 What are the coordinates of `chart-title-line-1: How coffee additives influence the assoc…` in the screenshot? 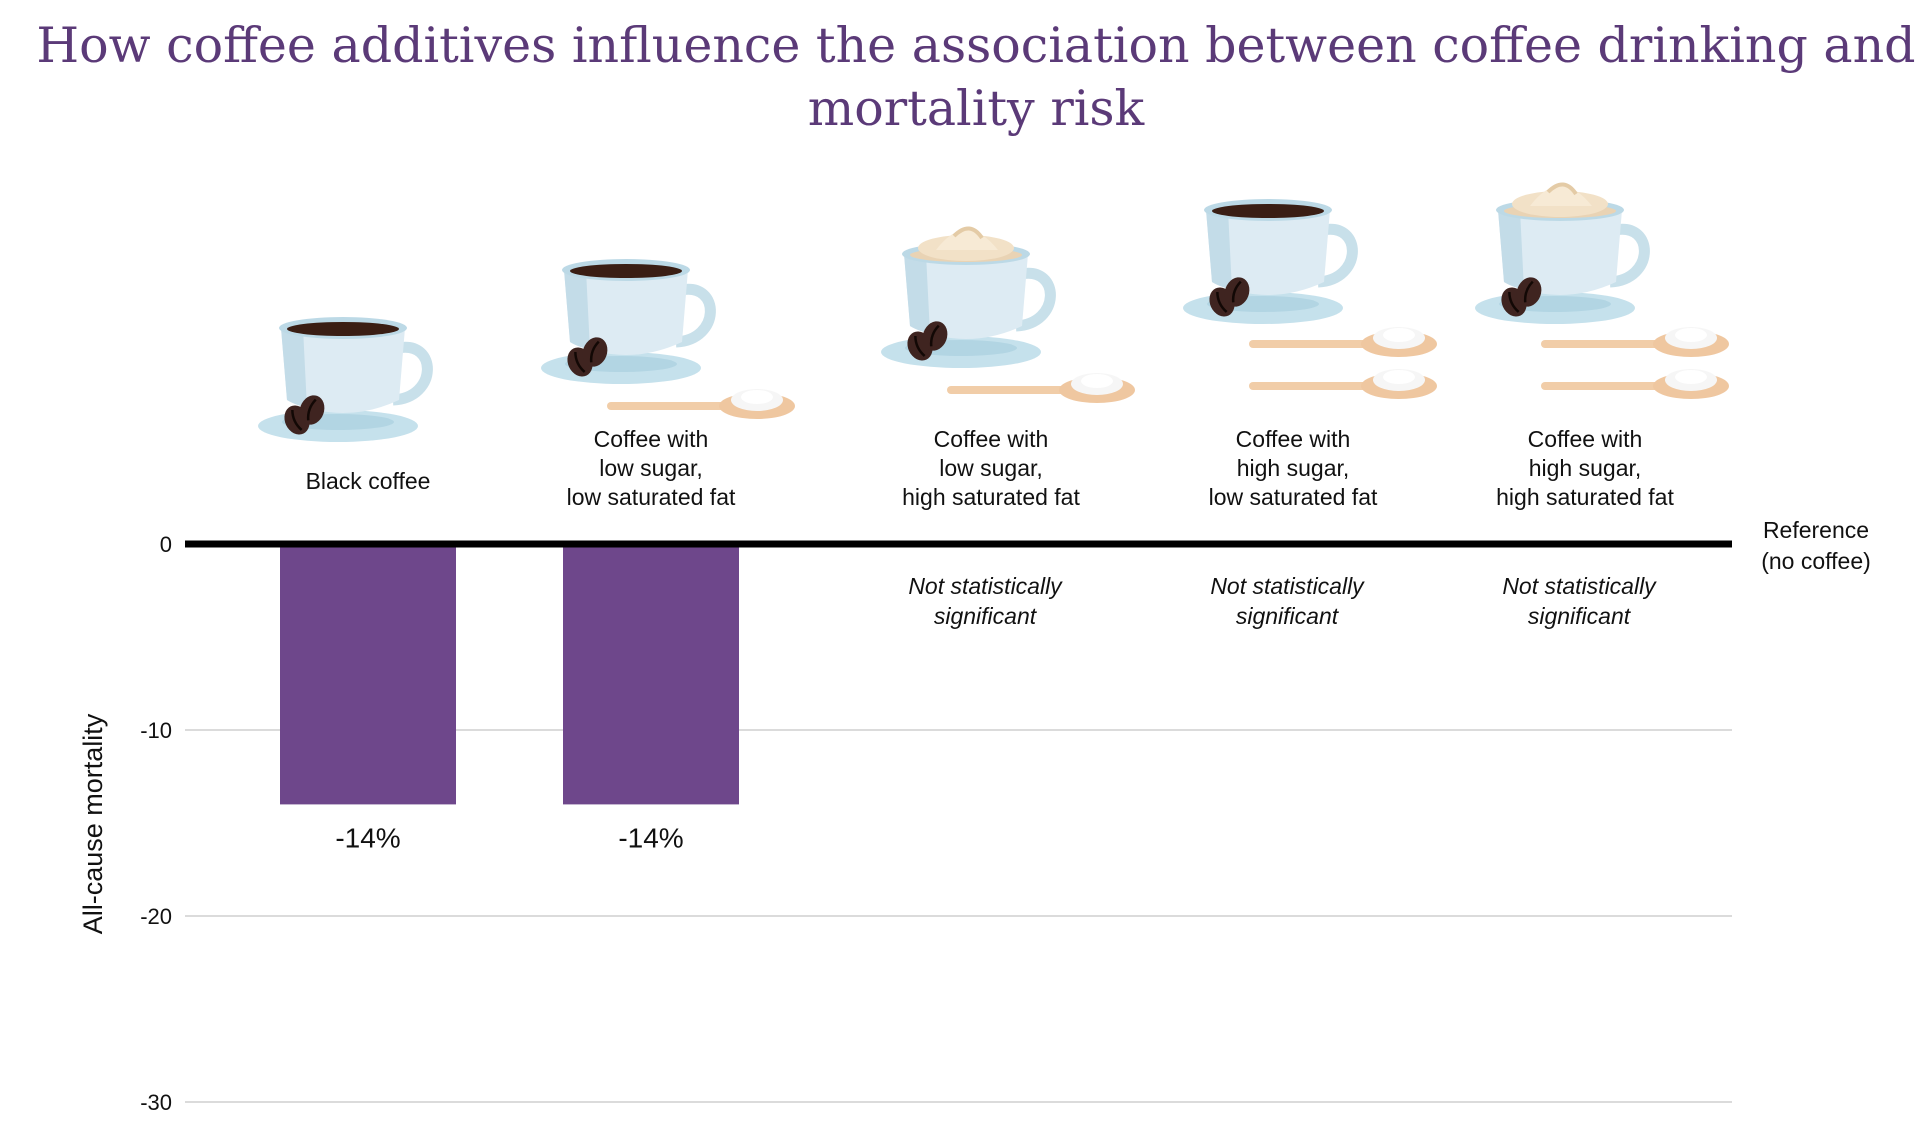 It's located at (975, 45).